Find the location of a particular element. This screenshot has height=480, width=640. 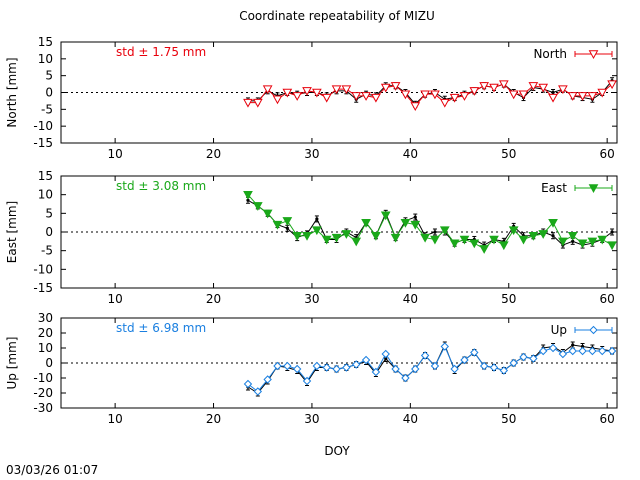

std-label: std ± 6.98 mm is located at coordinates (161, 328).